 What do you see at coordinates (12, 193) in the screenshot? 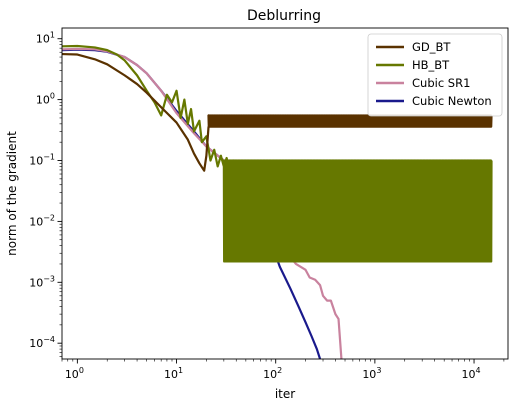
I see `y-axis-label: norm of the gradient` at bounding box center [12, 193].